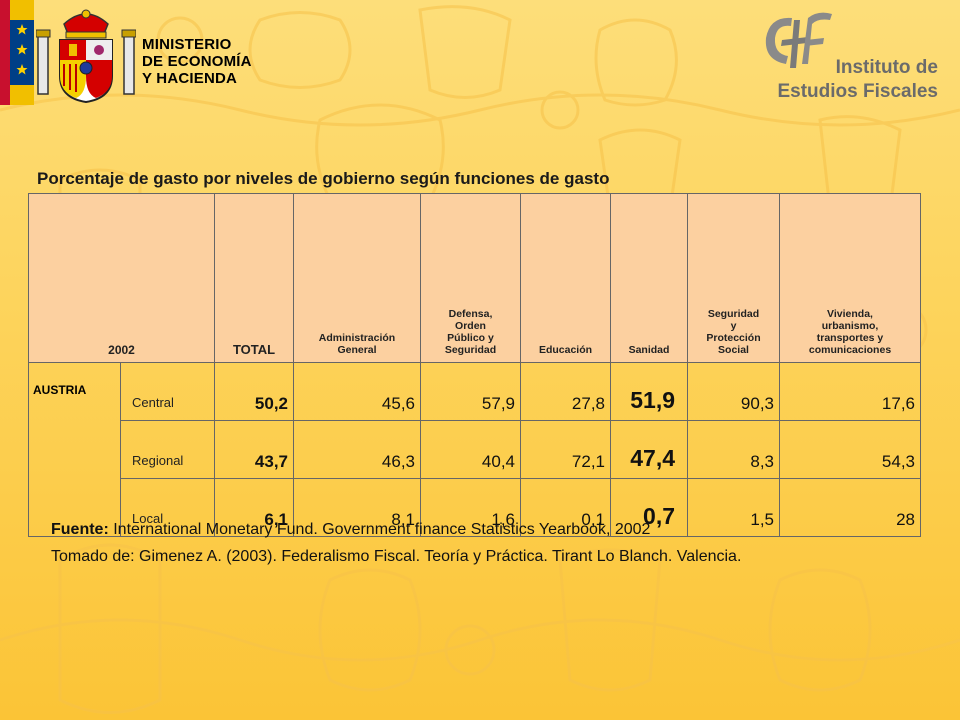 The image size is (960, 720). Describe the element at coordinates (733, 326) in the screenshot. I see `header-ss-line-2: y` at that location.